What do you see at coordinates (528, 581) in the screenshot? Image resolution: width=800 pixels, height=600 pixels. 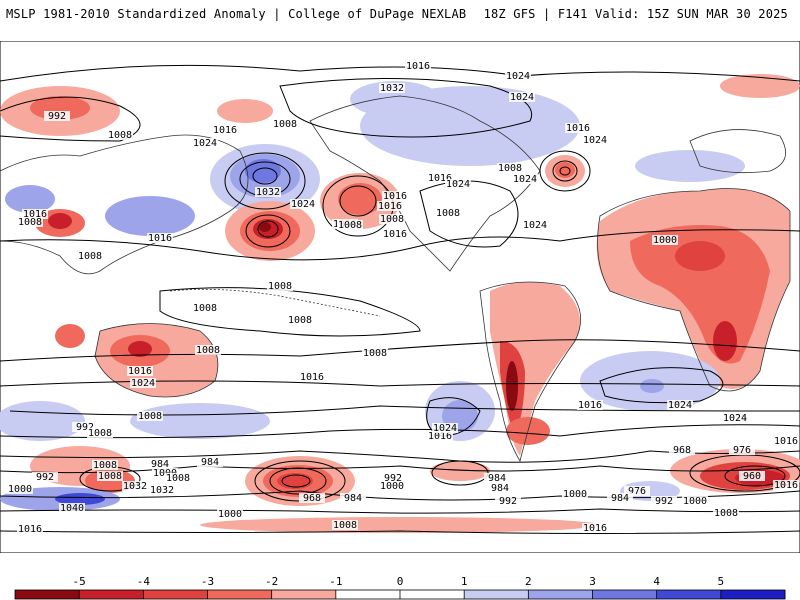 I see `colorbar-tick-label: 2` at bounding box center [528, 581].